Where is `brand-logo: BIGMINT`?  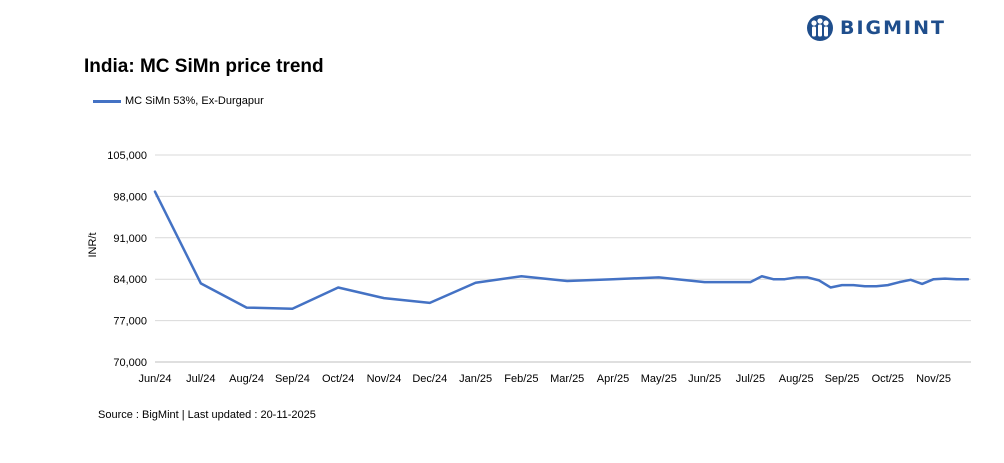
brand-logo: BIGMINT is located at coordinates (876, 28).